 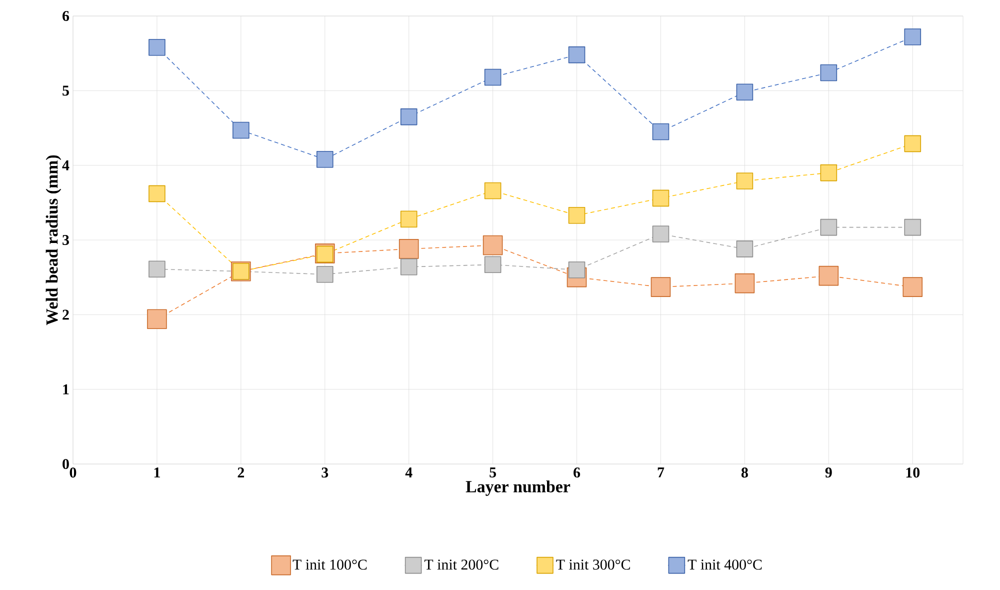 I want to click on x-tick-label: 10, so click(x=913, y=473).